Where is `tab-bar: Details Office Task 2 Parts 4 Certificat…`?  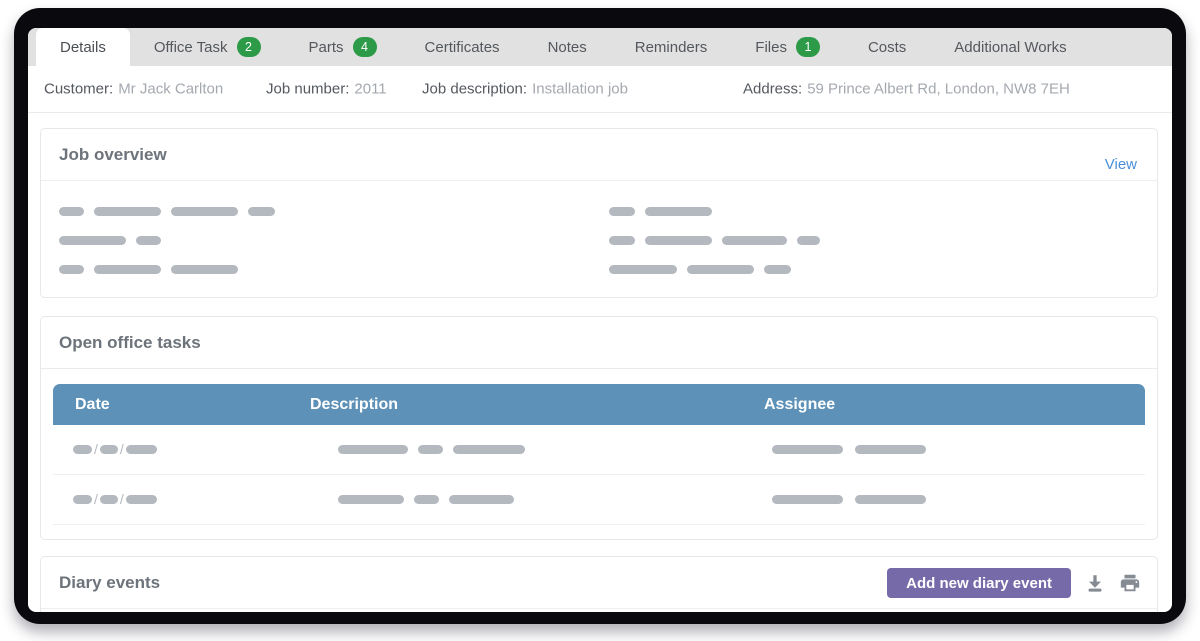
tab-bar: Details Office Task 2 Parts 4 Certificat… is located at coordinates (600, 47).